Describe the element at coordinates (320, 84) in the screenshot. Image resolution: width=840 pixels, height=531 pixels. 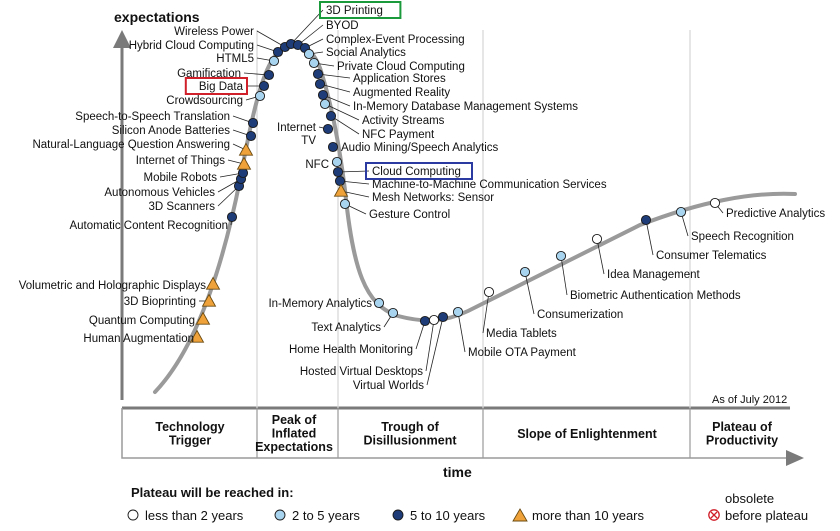
I see `marker-augmented-reality` at that location.